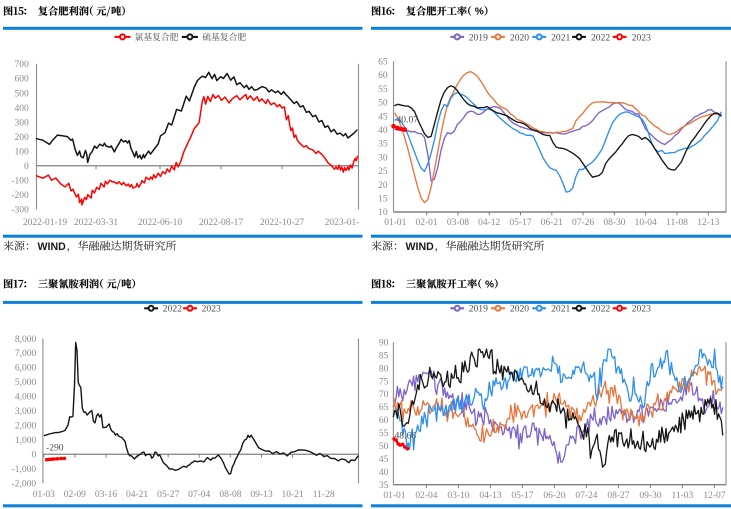  Describe the element at coordinates (383, 213) in the screenshot. I see `svg-text: 10` at that location.